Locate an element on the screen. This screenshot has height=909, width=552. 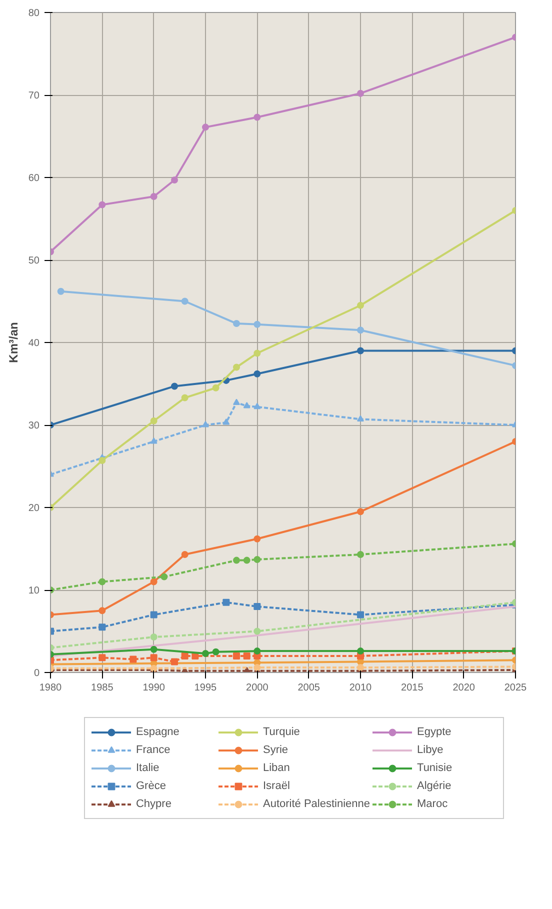
y-tick-label: 20 is located at coordinates (34, 508).